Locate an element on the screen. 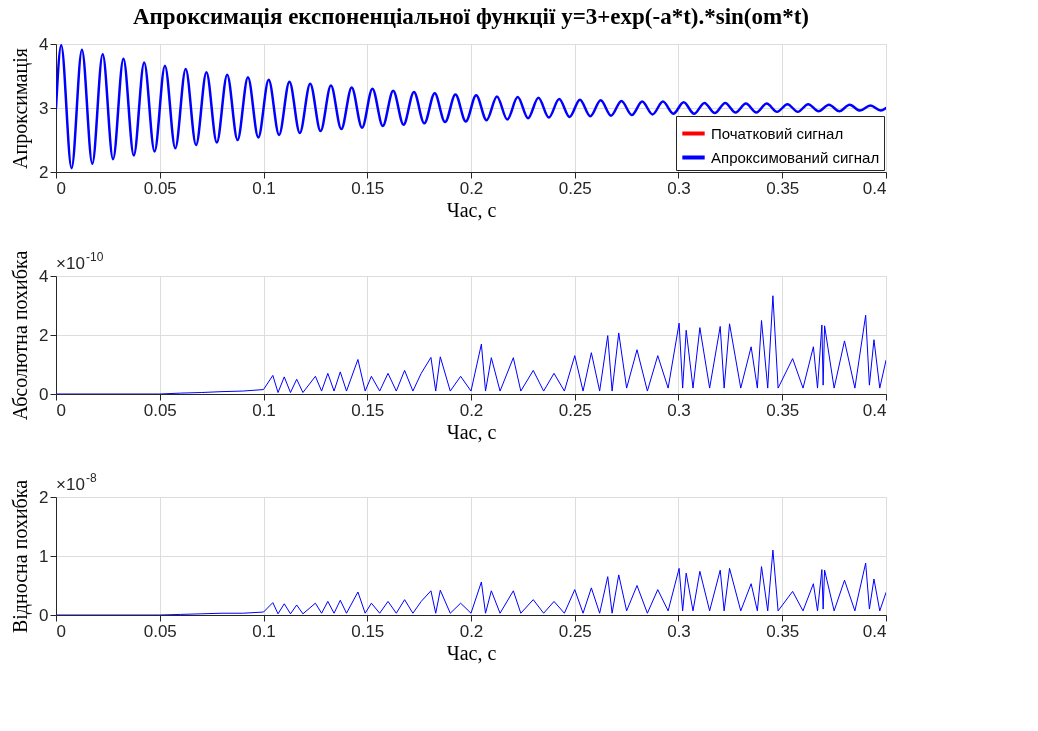 This screenshot has height=731, width=1038. y-tick-label: 3 is located at coordinates (44, 108).